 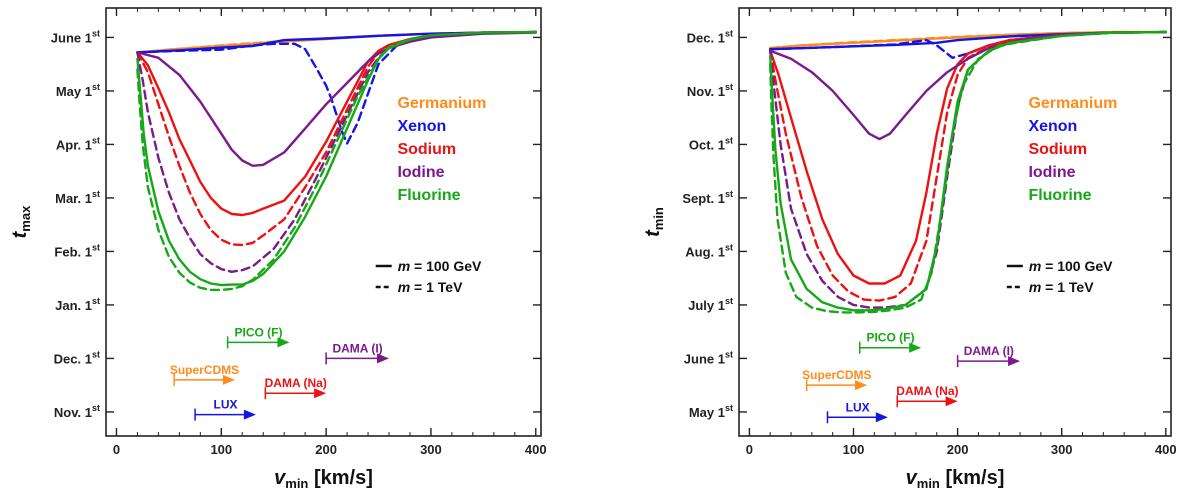 What do you see at coordinates (707, 197) in the screenshot?
I see `y-tick-label: Sept. 1st` at bounding box center [707, 197].